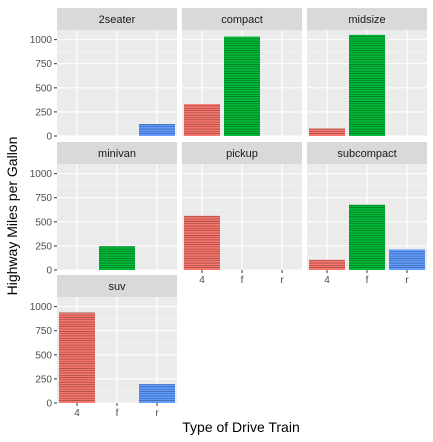  I want to click on bar-2seater-r, so click(157, 130).